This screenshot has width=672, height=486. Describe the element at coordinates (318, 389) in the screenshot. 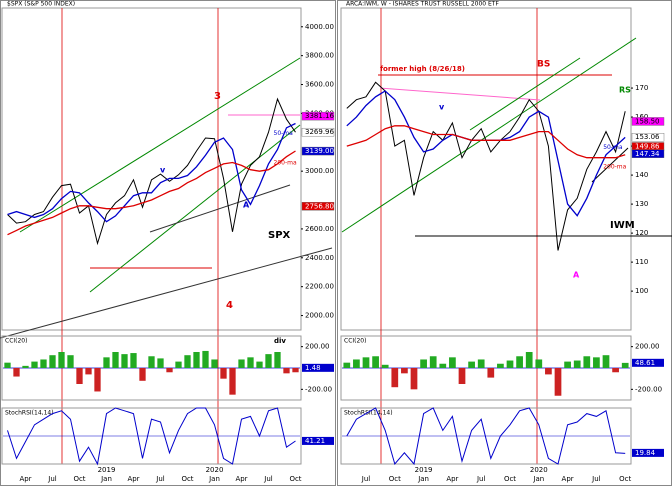

I see `y-tick-label: -200.00` at that location.